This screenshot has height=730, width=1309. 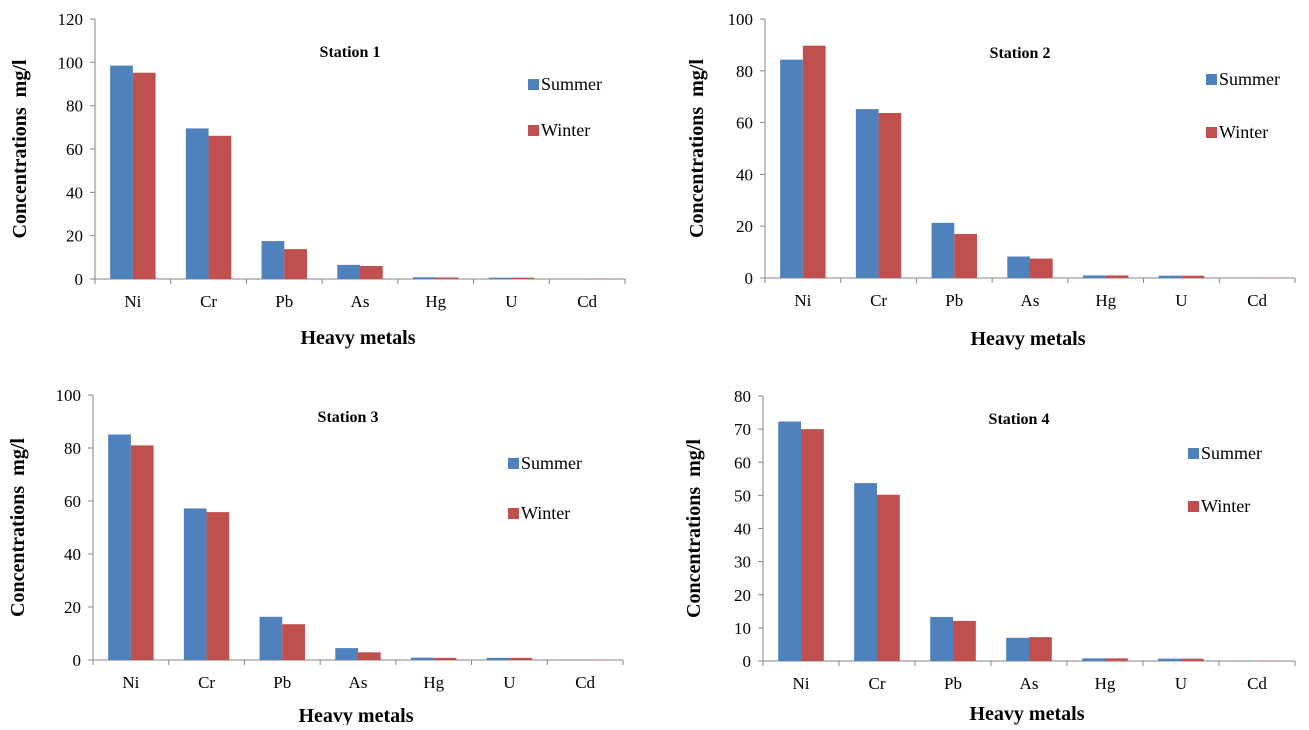 What do you see at coordinates (71, 19) in the screenshot?
I see `y-tick-label: 120` at bounding box center [71, 19].